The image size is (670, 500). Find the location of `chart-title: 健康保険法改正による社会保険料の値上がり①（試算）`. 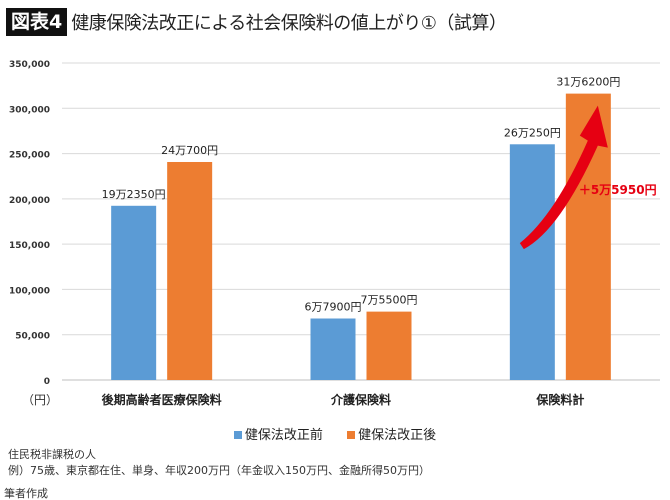

chart-title: 健康保険法改正による社会保険料の値上がり①（試算） is located at coordinates (289, 23).